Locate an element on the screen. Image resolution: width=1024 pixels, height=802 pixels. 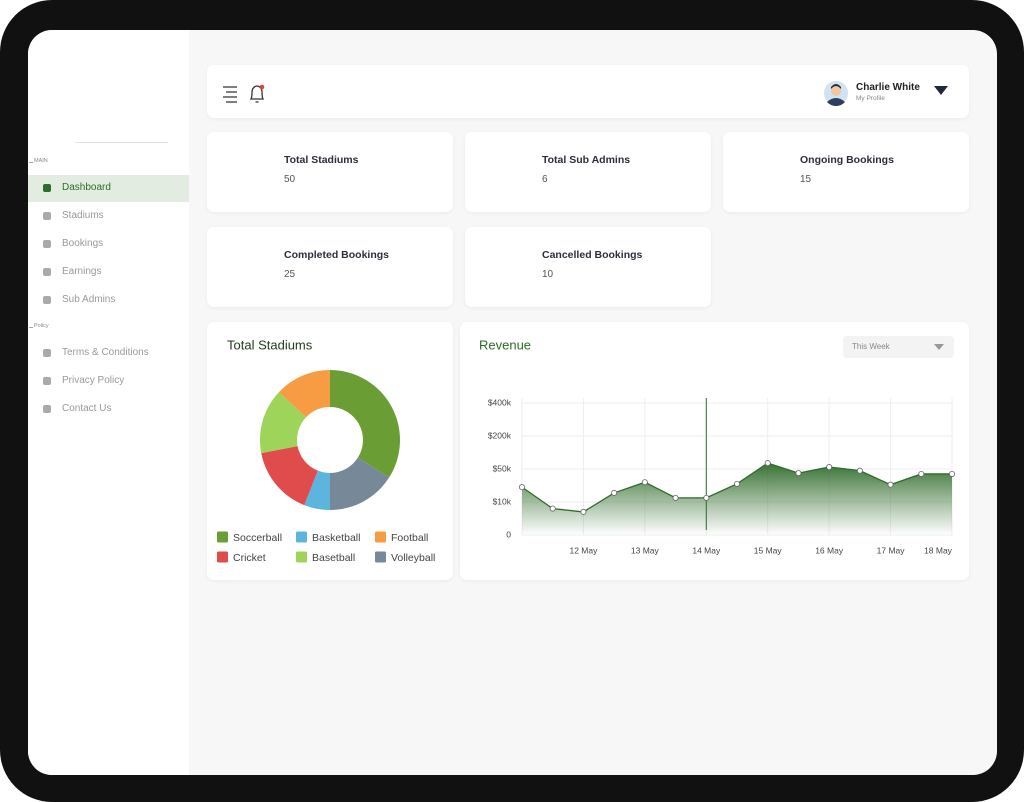
menu-icon is located at coordinates (230, 94).